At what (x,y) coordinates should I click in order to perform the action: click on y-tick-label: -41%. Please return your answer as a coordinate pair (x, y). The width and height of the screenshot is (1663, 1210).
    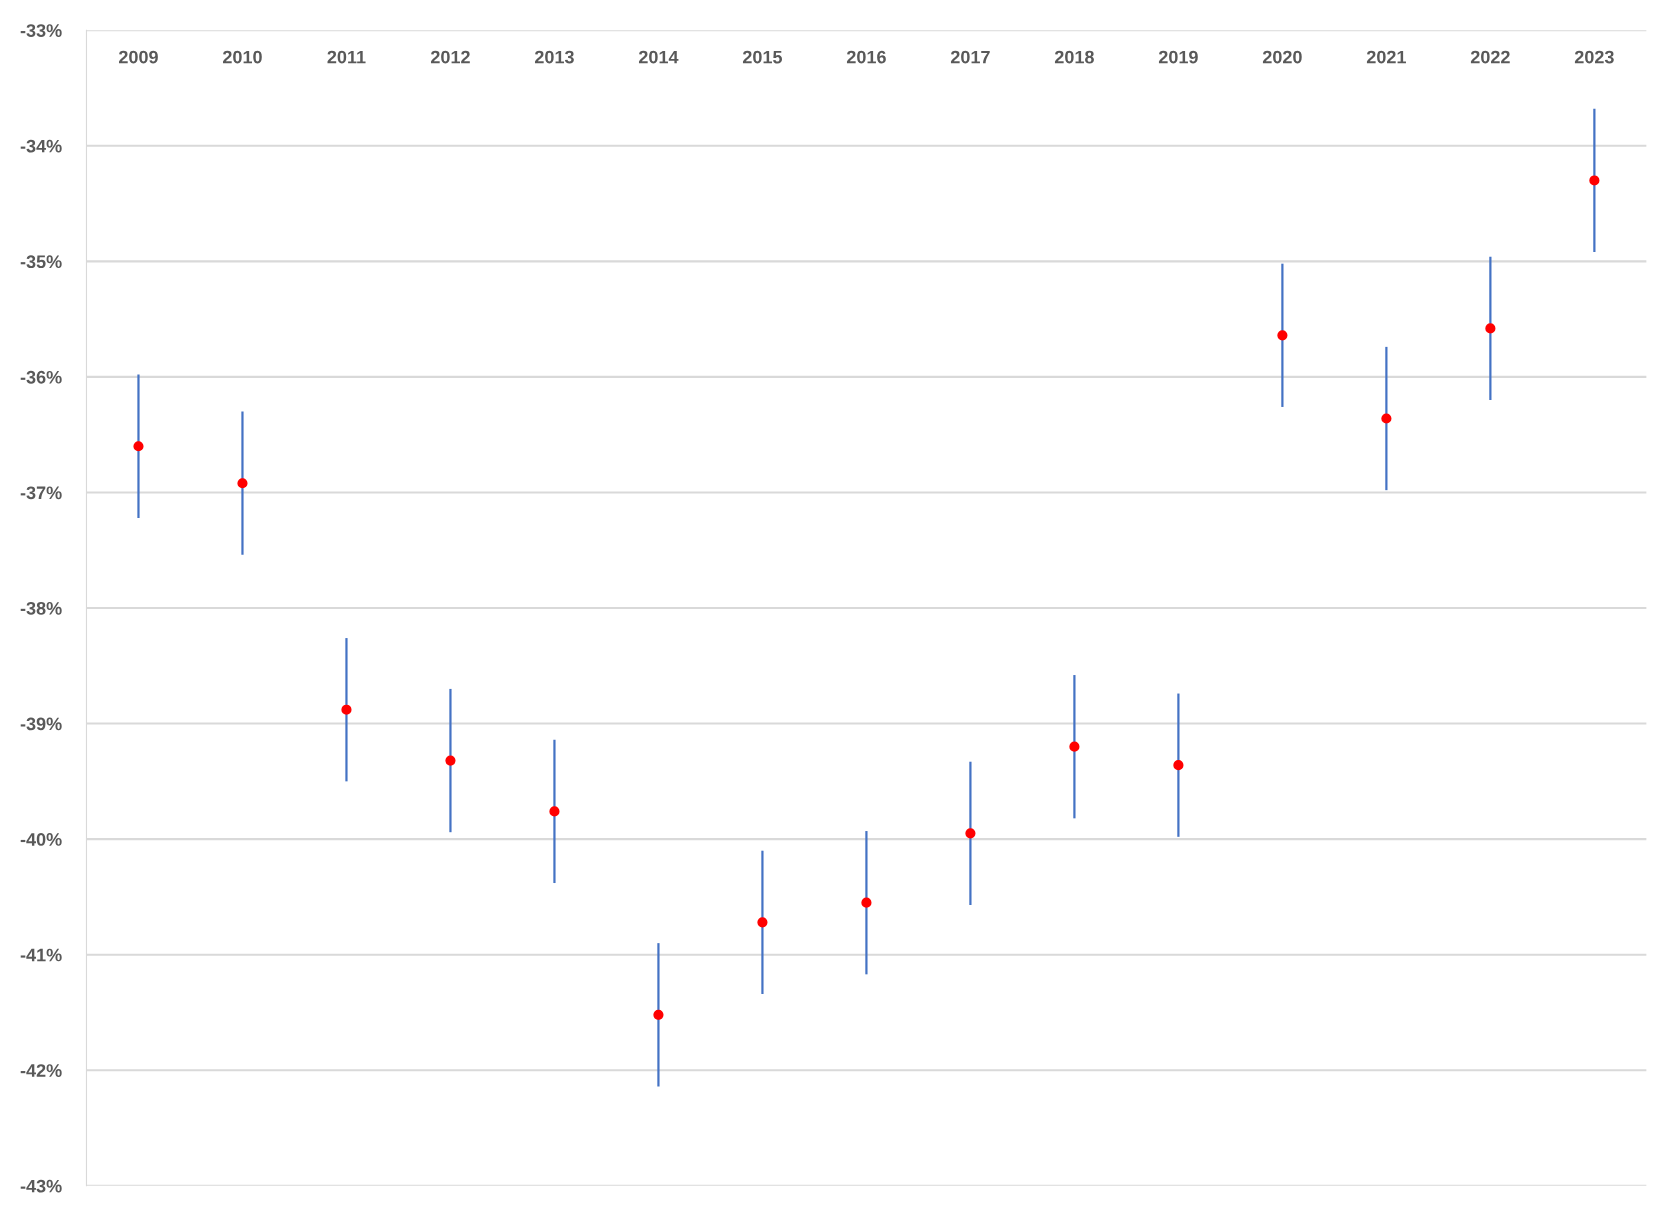
    Looking at the image, I should click on (41, 955).